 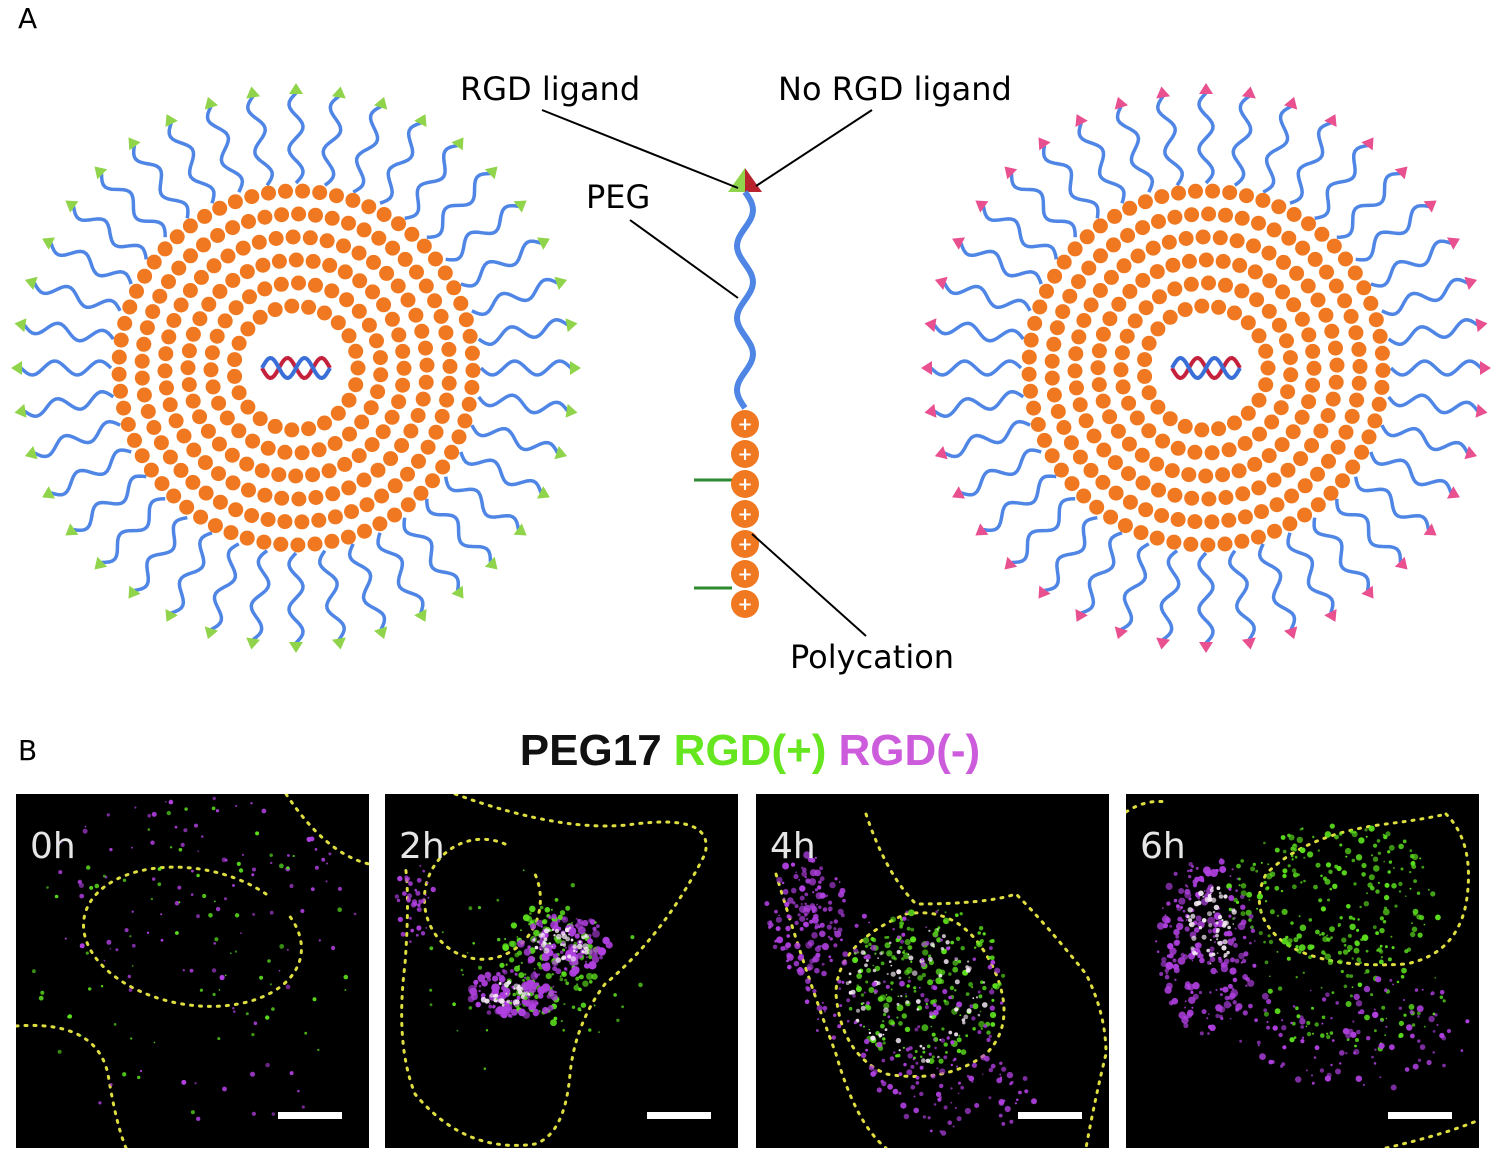 What do you see at coordinates (72, 529) in the screenshot?
I see `ligand-head` at bounding box center [72, 529].